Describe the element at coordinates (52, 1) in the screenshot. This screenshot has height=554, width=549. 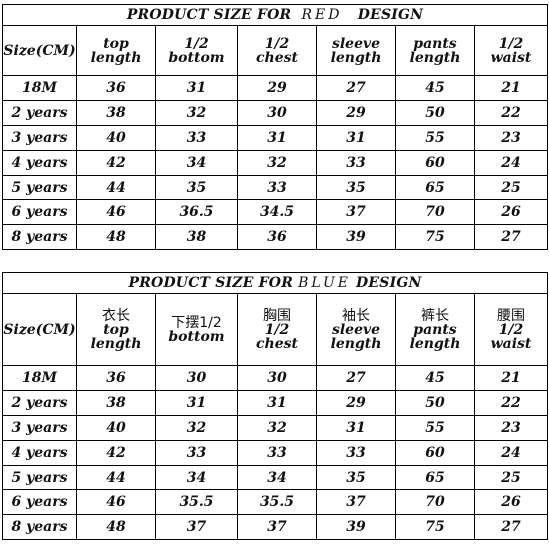
I see `fragment-text-1: Fa` at that location.